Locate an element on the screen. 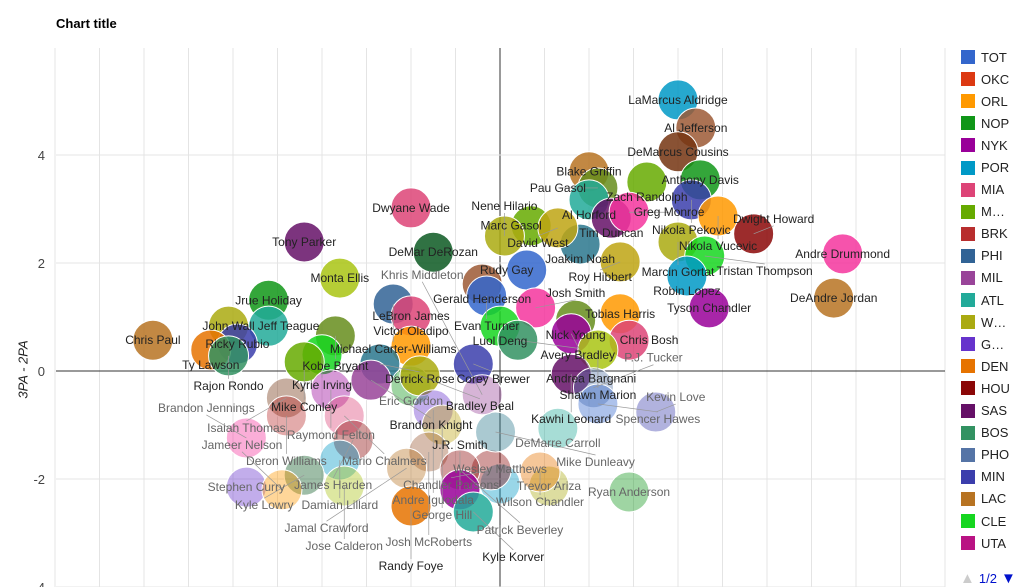  legend-item: MIA is located at coordinates (985, 190).